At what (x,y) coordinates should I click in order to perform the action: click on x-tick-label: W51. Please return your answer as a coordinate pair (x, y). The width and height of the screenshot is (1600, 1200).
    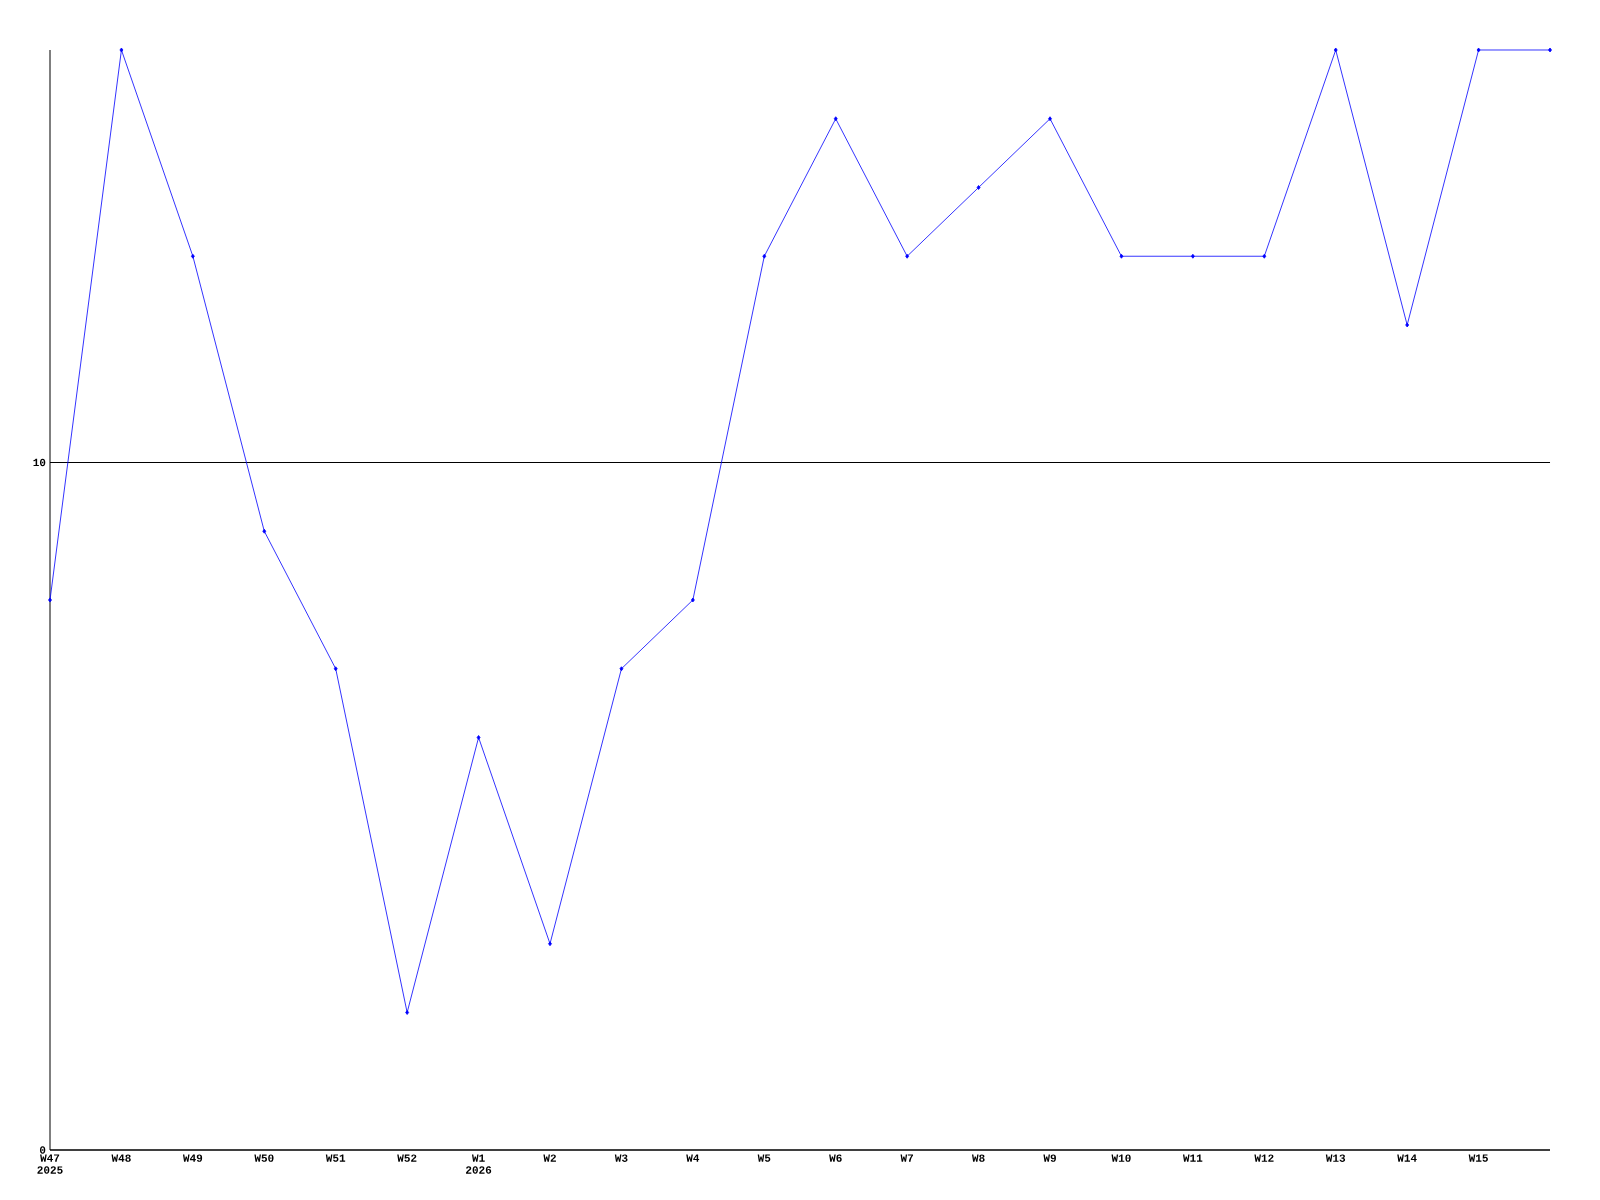
    Looking at the image, I should click on (335, 1158).